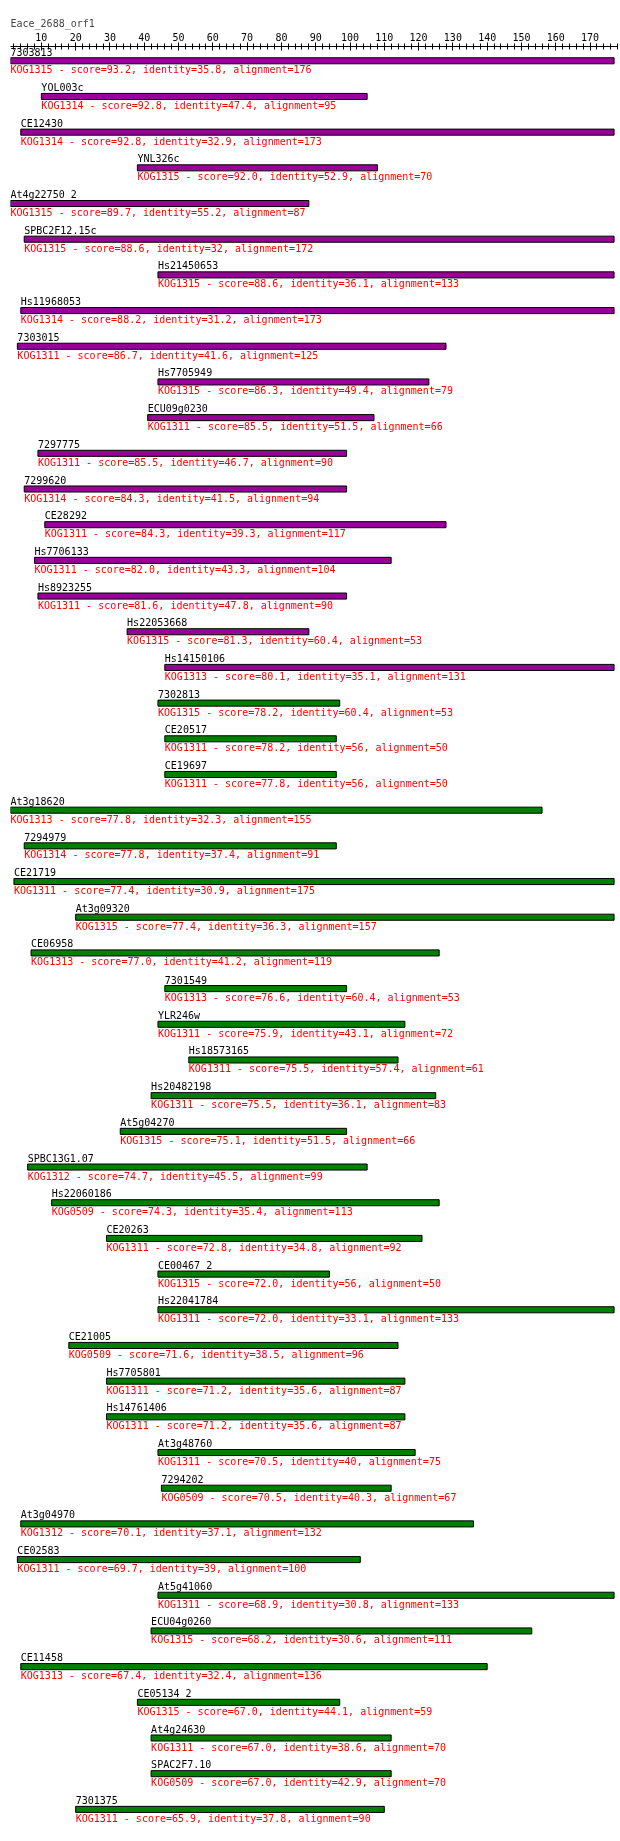  What do you see at coordinates (35, 873) in the screenshot?
I see `y-tick-label: CE21719` at bounding box center [35, 873].